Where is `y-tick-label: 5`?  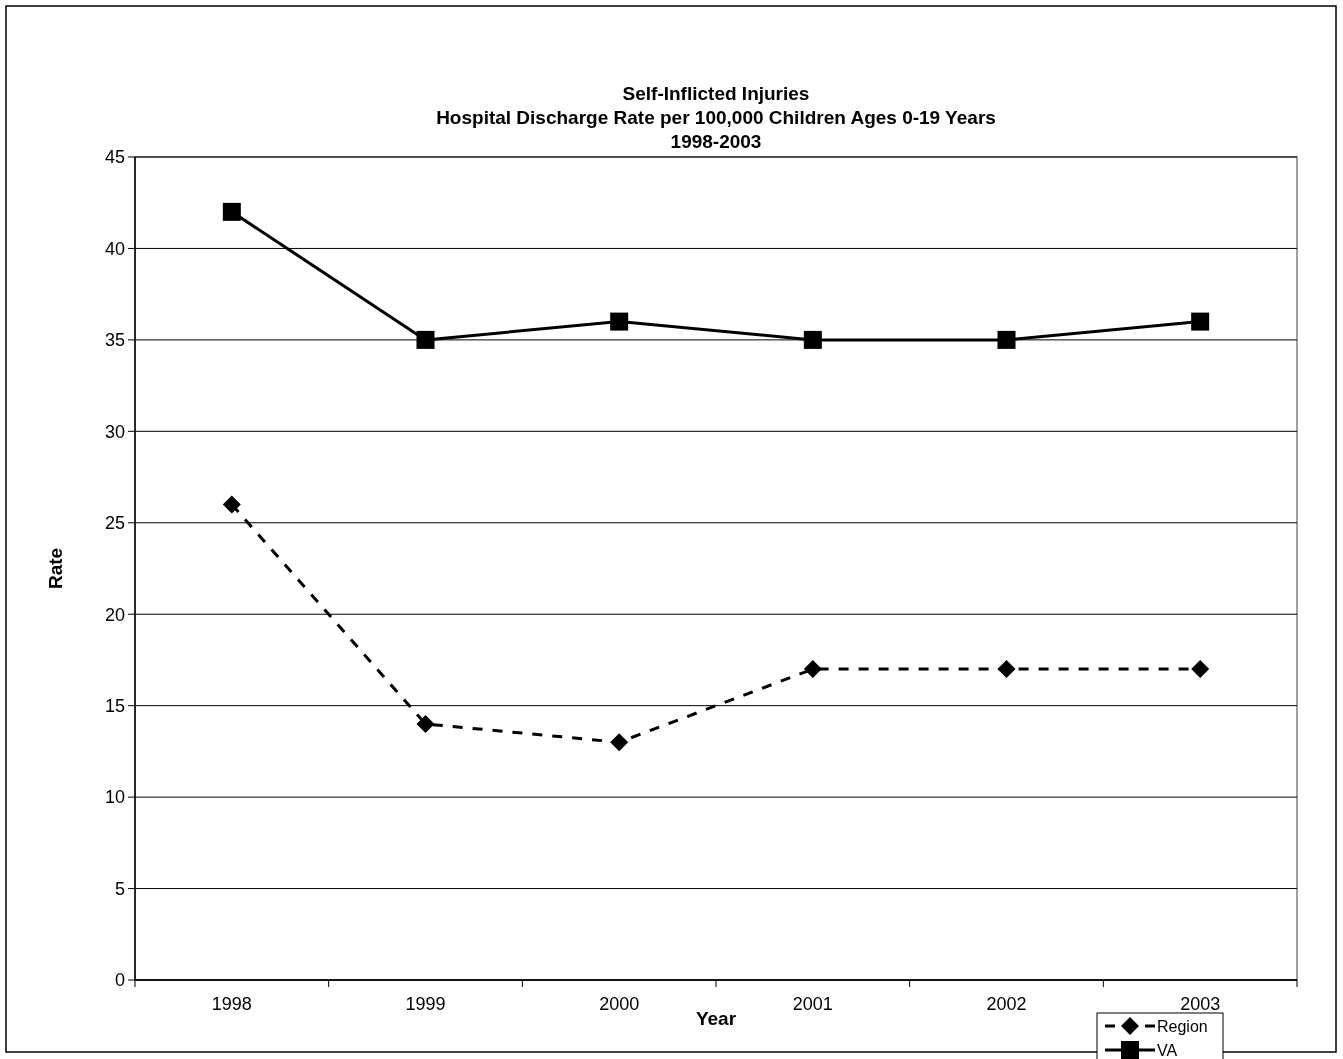 y-tick-label: 5 is located at coordinates (119, 888).